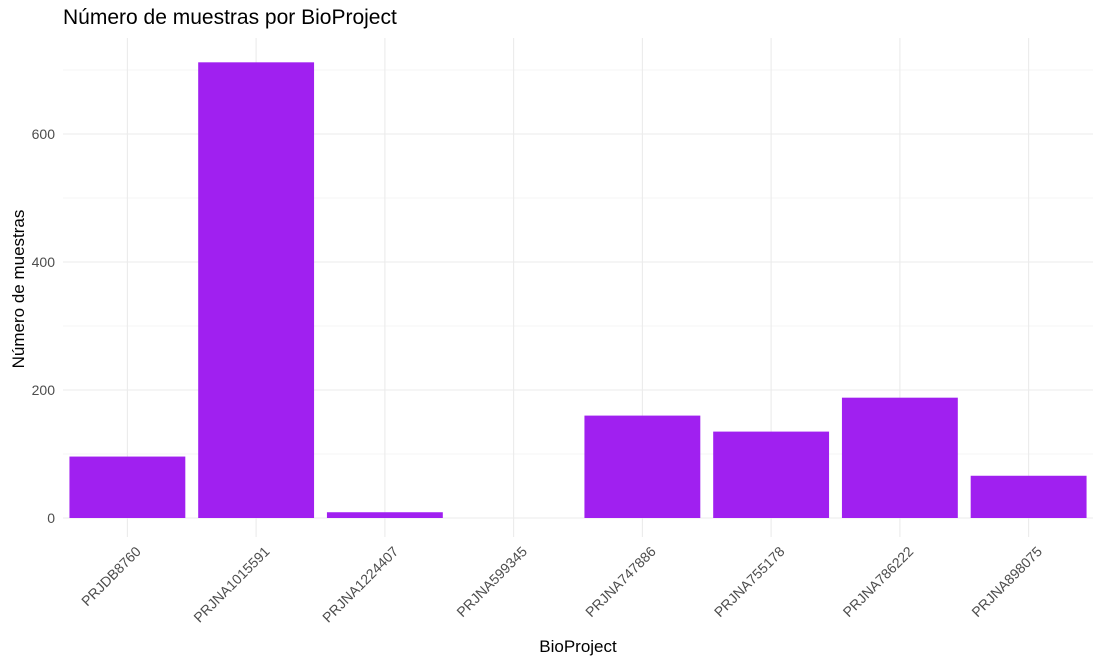  What do you see at coordinates (231, 584) in the screenshot?
I see `x-tick-label: PRJNA1015591` at bounding box center [231, 584].